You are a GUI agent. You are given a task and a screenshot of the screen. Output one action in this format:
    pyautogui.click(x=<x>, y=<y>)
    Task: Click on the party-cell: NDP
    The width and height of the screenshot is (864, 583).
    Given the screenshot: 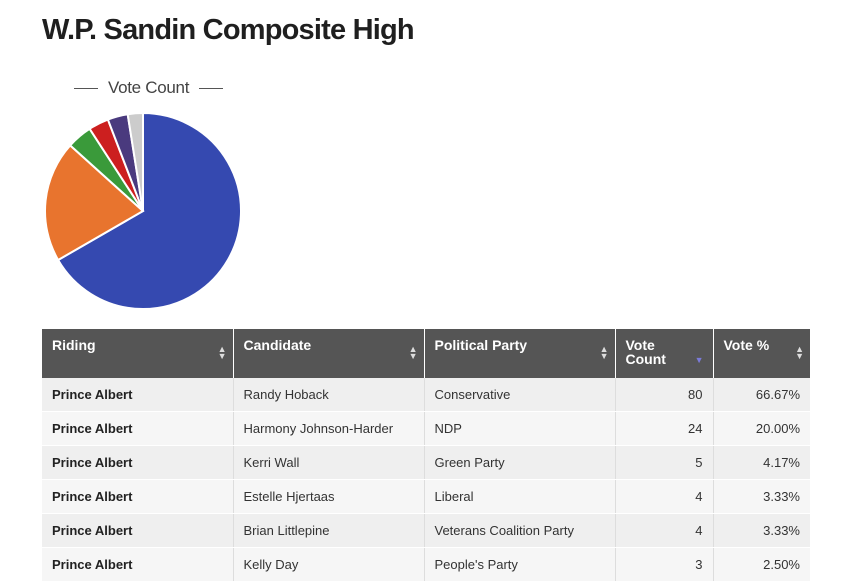 What is the action you would take?
    pyautogui.click(x=520, y=428)
    